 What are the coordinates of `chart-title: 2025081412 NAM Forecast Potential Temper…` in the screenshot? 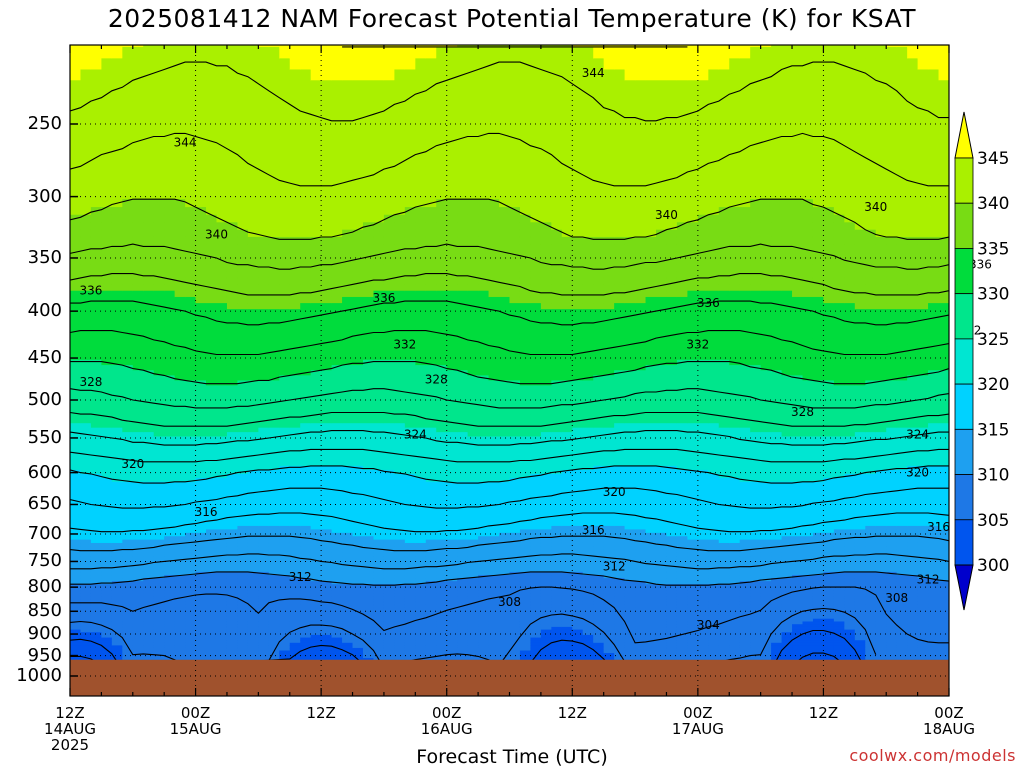 It's located at (512, 18).